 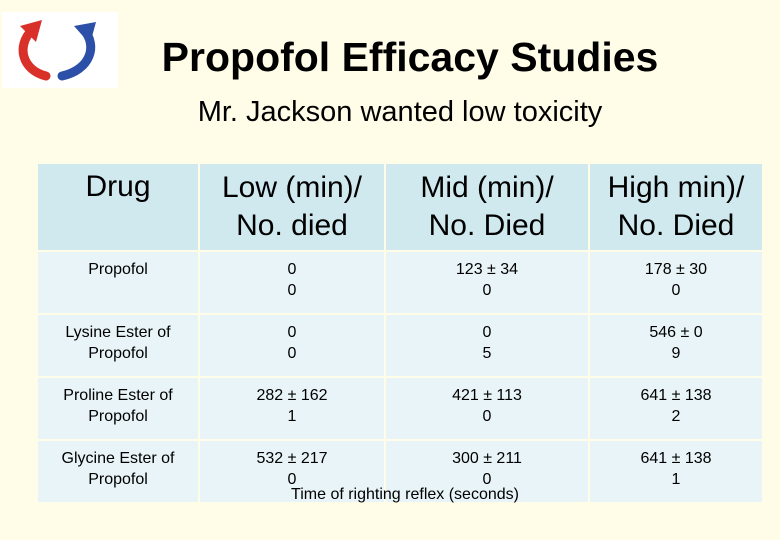 I want to click on drug-cell: Lysine Ester of Propofol, so click(x=118, y=345).